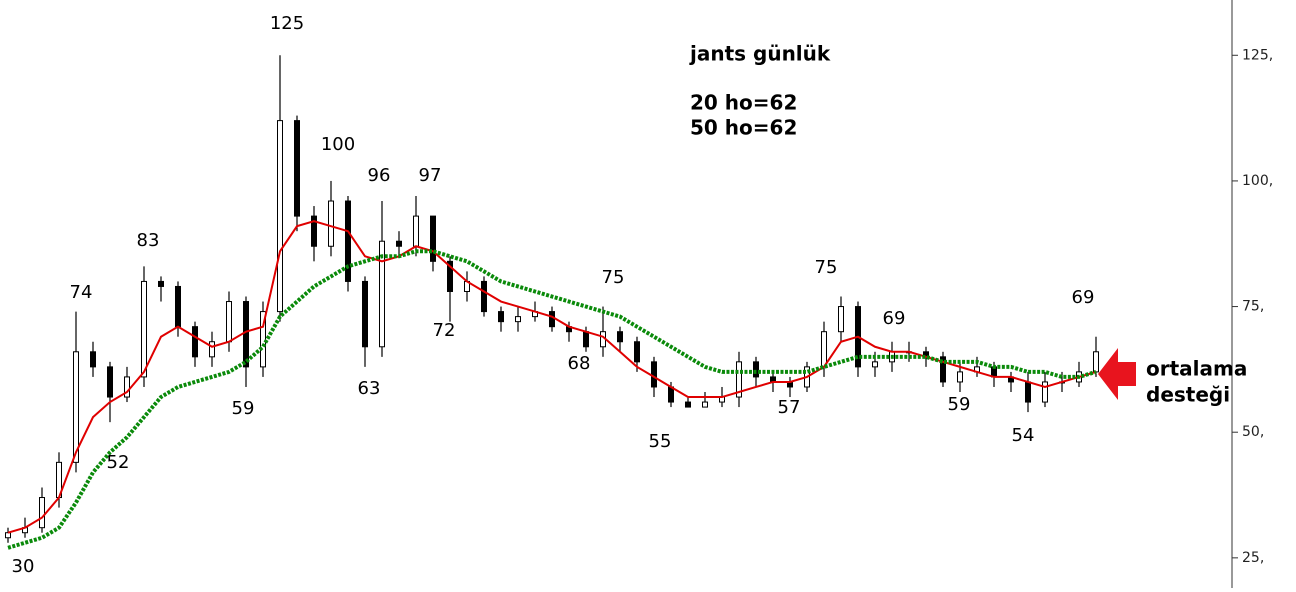 The height and width of the screenshot is (592, 1296). Describe the element at coordinates (743, 103) in the screenshot. I see `note: 20 ho=62` at that location.